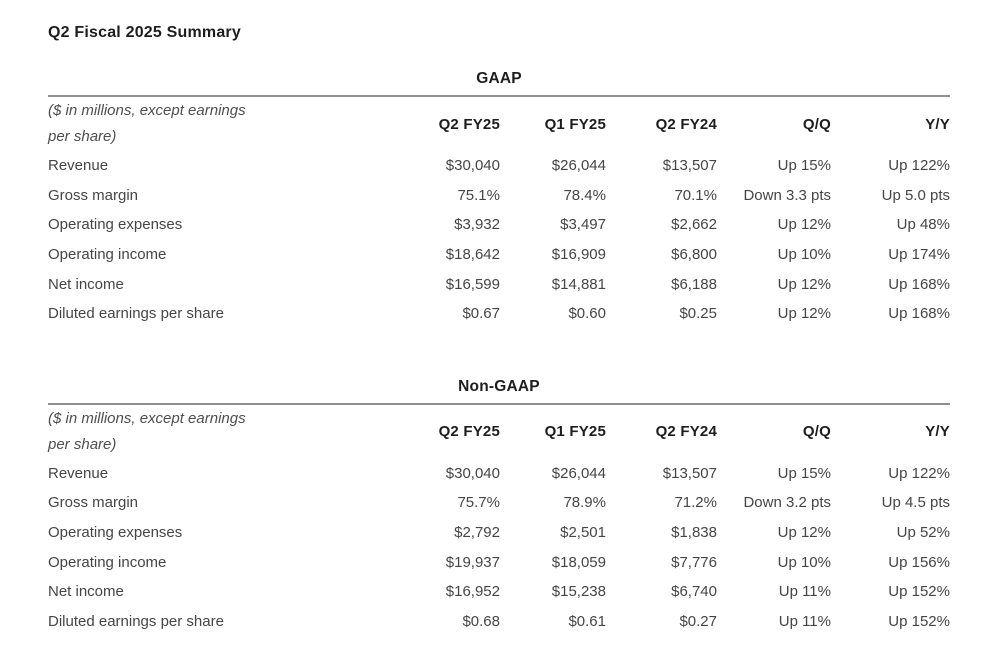 This screenshot has width=1000, height=650. What do you see at coordinates (82, 444) in the screenshot?
I see `units-note-line2: per share)` at bounding box center [82, 444].